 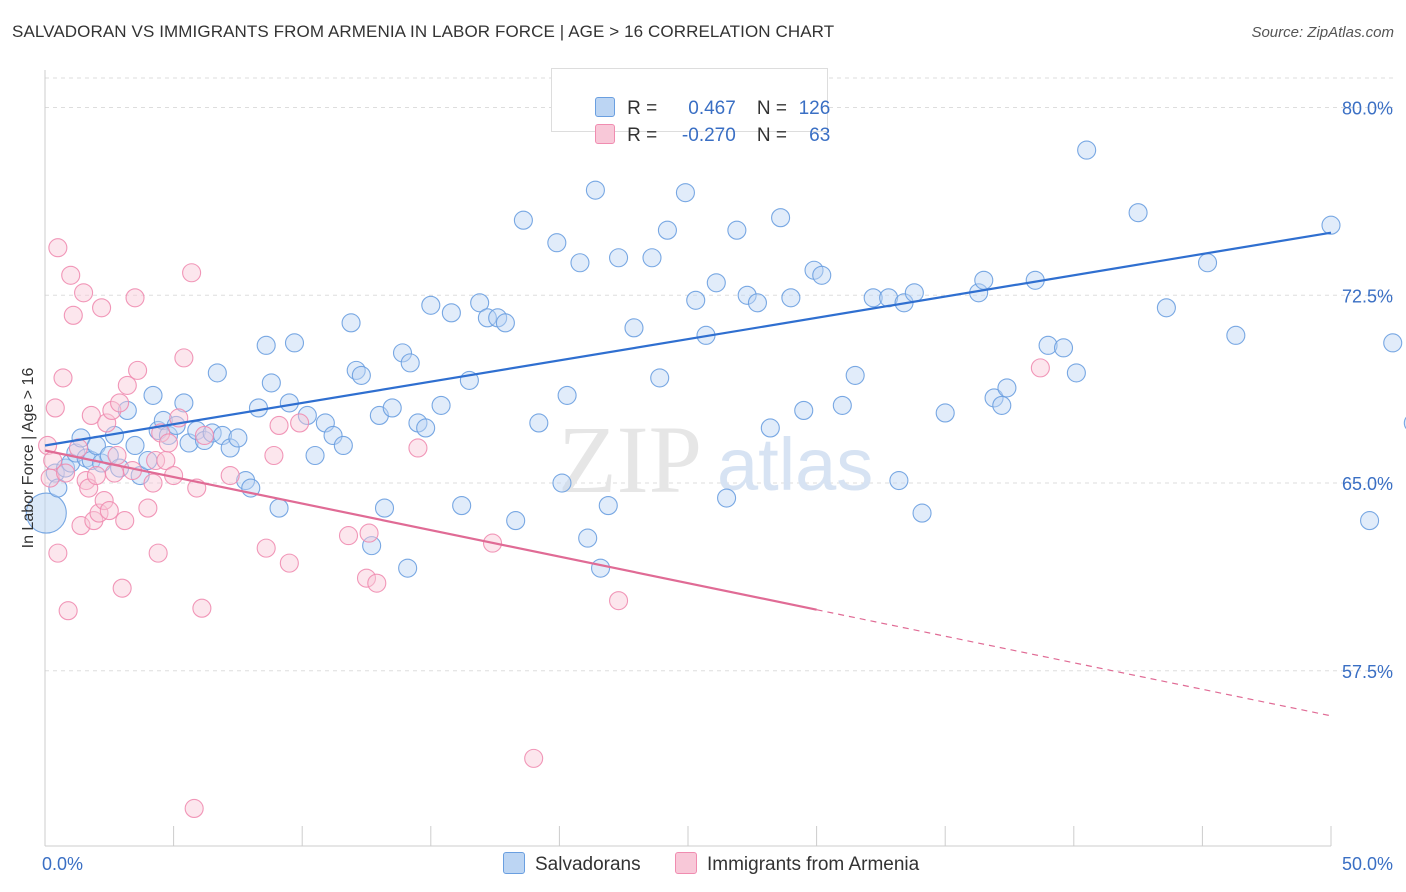 I want to click on armenia-trend-line, so click(x=430, y=530).